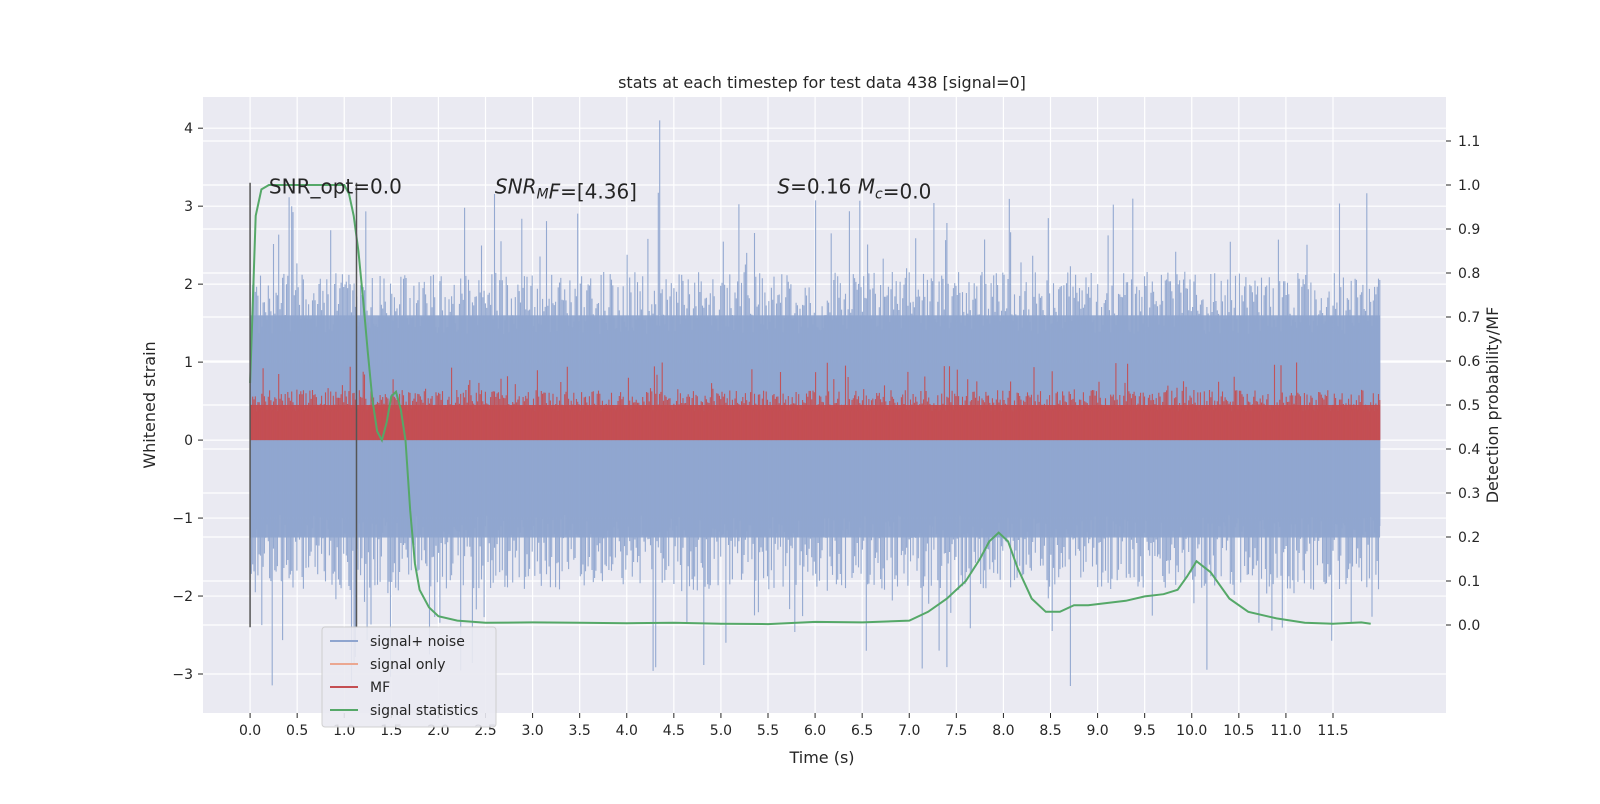  What do you see at coordinates (424, 711) in the screenshot?
I see `legend-label: signal statistics` at bounding box center [424, 711].